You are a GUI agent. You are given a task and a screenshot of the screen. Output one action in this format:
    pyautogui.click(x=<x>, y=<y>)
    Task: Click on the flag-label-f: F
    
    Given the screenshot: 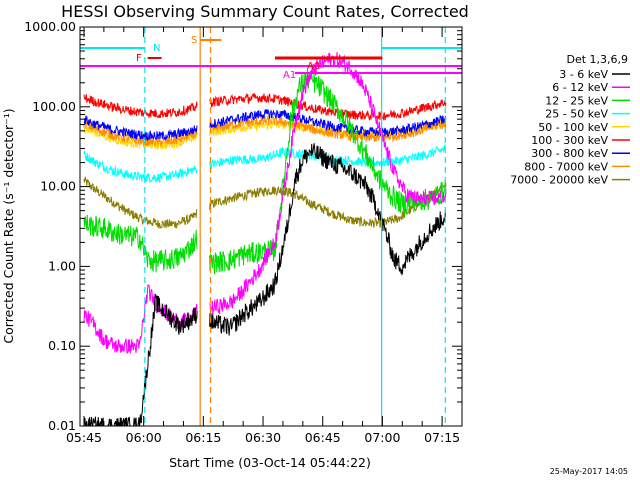 What is the action you would take?
    pyautogui.click(x=139, y=58)
    